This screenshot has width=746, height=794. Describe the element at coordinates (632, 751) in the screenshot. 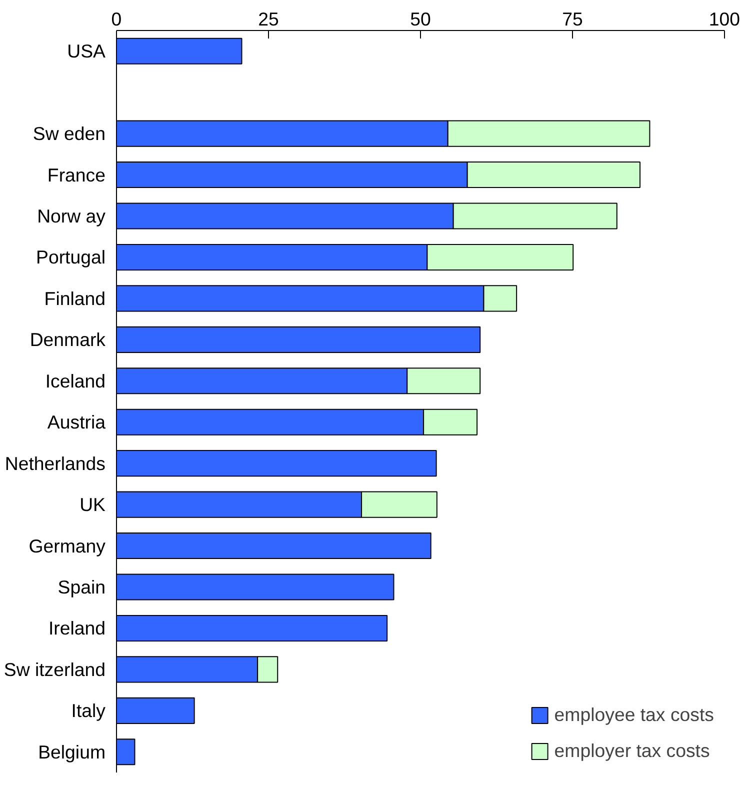

I see `legend-label: employer tax costs` at that location.